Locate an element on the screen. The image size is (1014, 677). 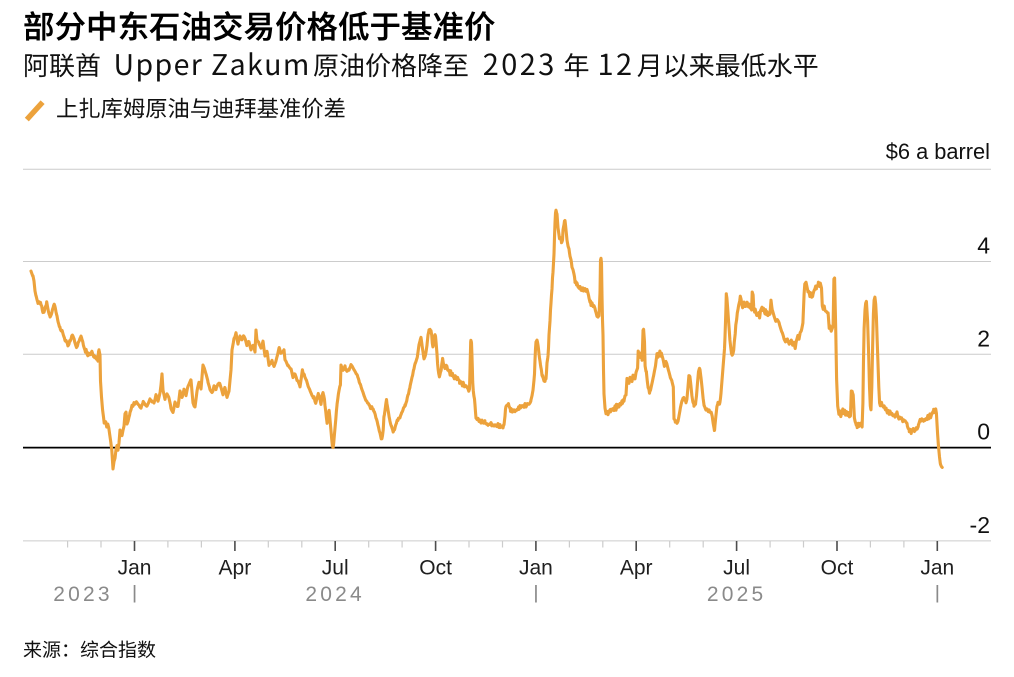
svg-text: $6 a barrel is located at coordinates (938, 151).